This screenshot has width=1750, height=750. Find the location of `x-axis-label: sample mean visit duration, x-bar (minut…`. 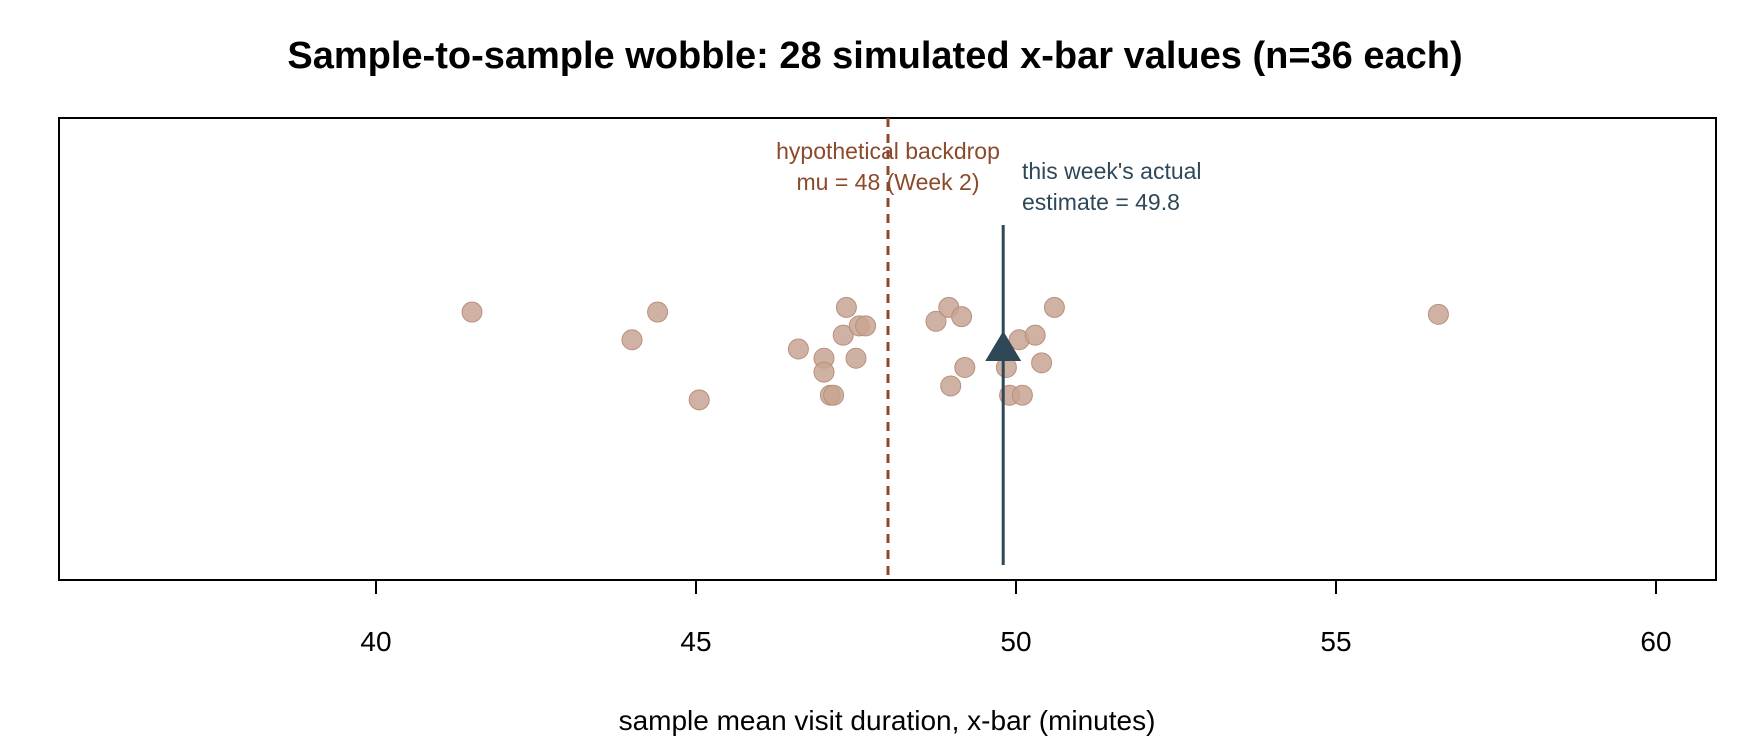

x-axis-label: sample mean visit duration, x-bar (minut… is located at coordinates (887, 720).